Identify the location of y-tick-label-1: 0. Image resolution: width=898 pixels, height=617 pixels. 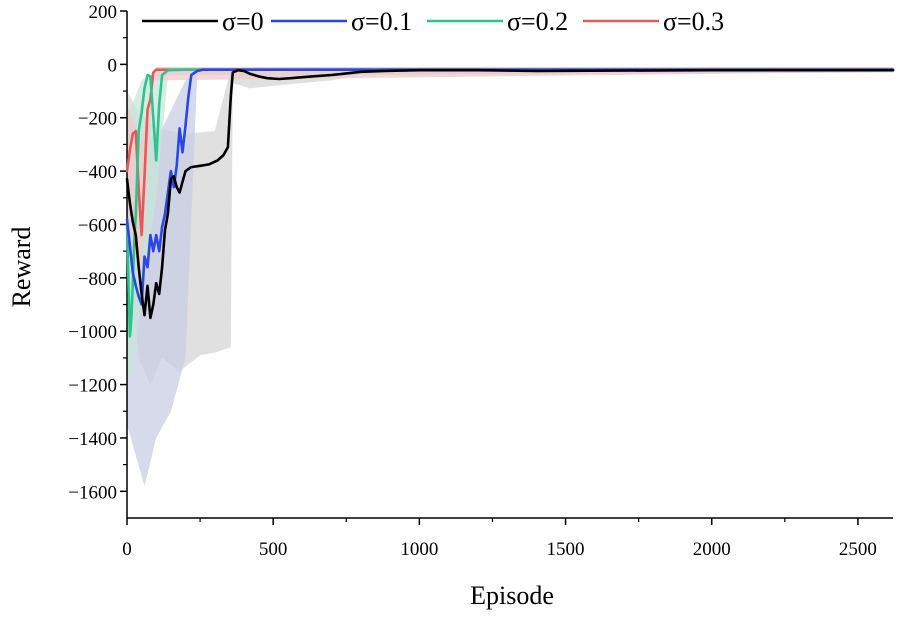
(113, 65).